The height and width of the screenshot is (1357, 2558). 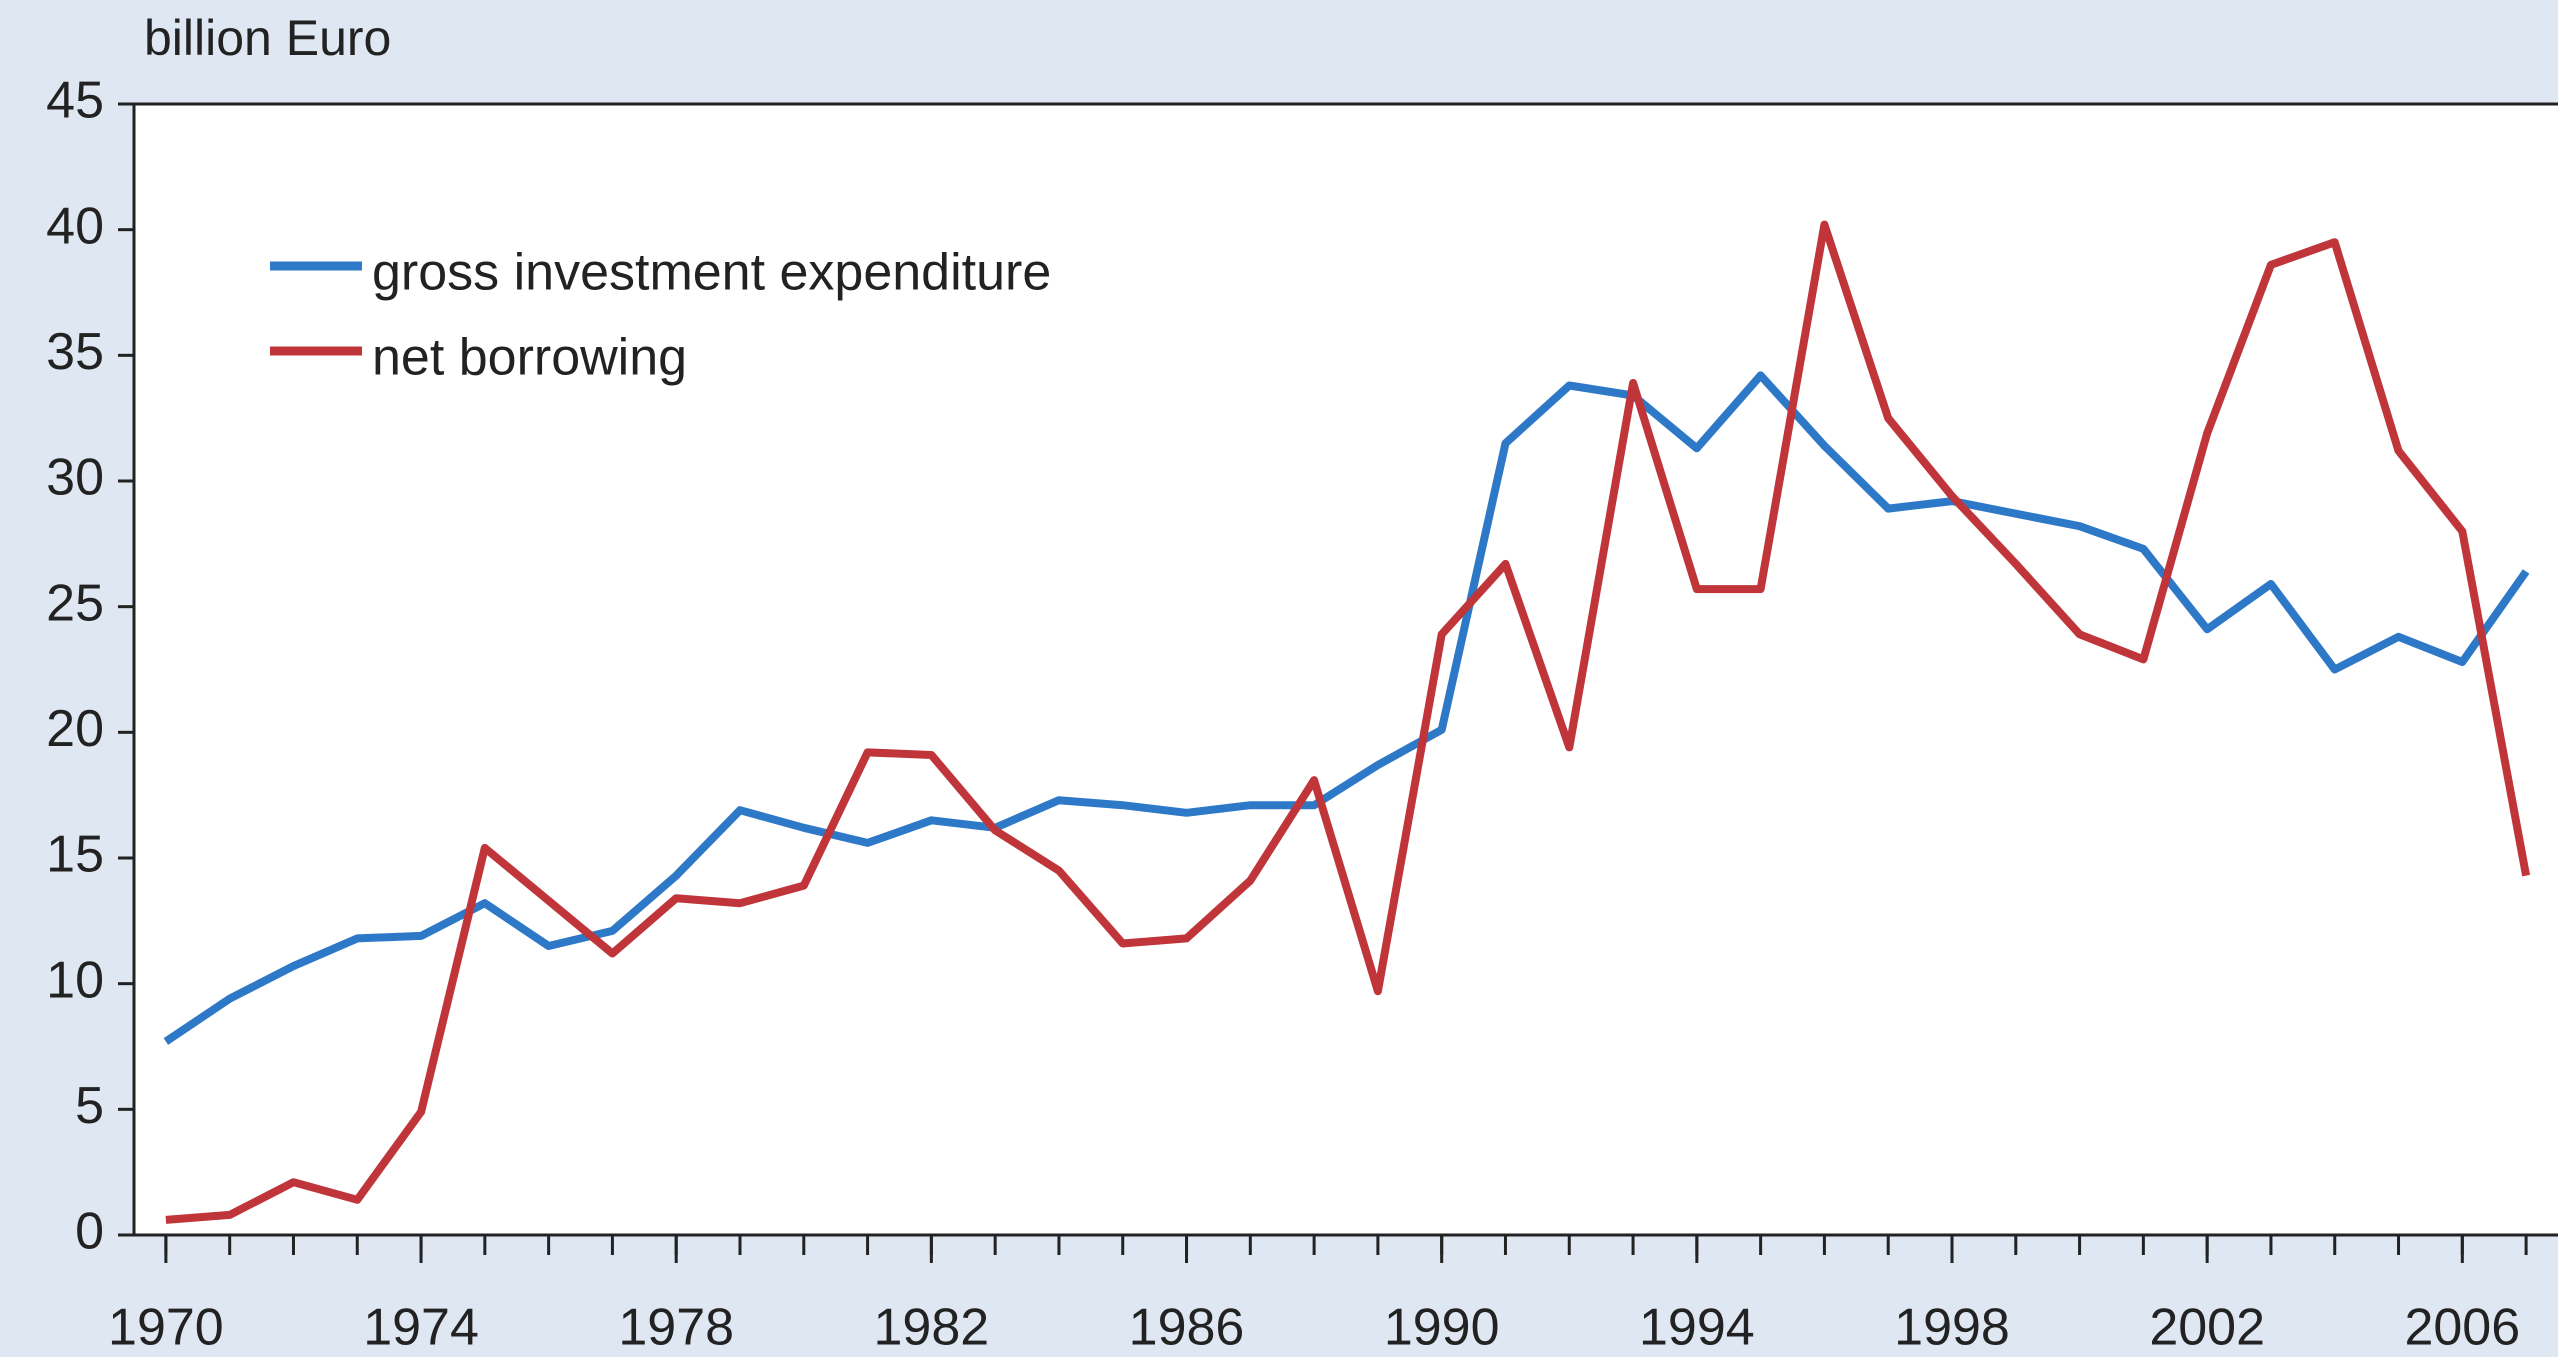 I want to click on y-tick-label: 30, so click(x=75, y=478).